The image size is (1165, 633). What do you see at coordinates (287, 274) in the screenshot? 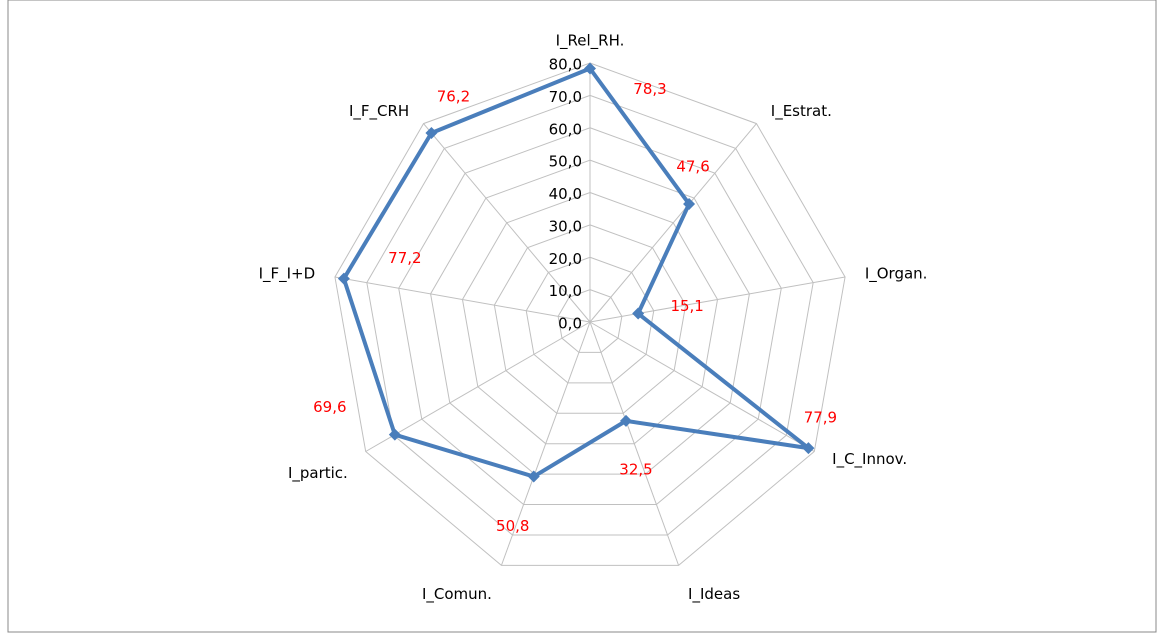
I see `category-label: I_F_I+D` at bounding box center [287, 274].